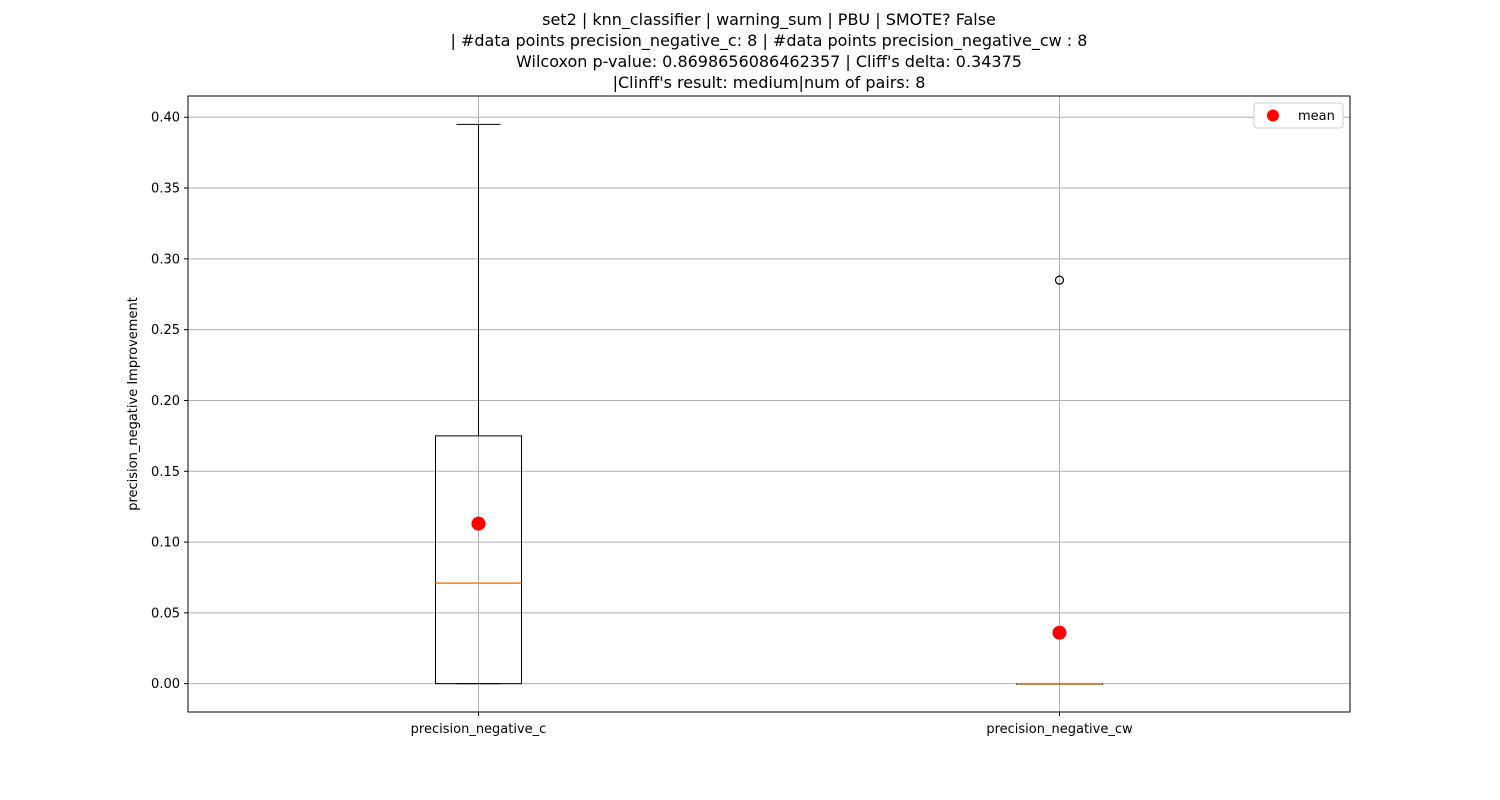  Describe the element at coordinates (1059, 729) in the screenshot. I see `x-tick-label: precision_negative_cw` at that location.